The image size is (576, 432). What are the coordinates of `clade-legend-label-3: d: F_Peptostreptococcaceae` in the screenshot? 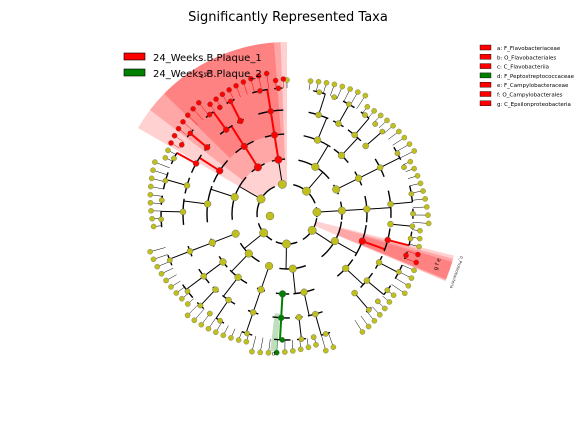 It's located at (536, 77).